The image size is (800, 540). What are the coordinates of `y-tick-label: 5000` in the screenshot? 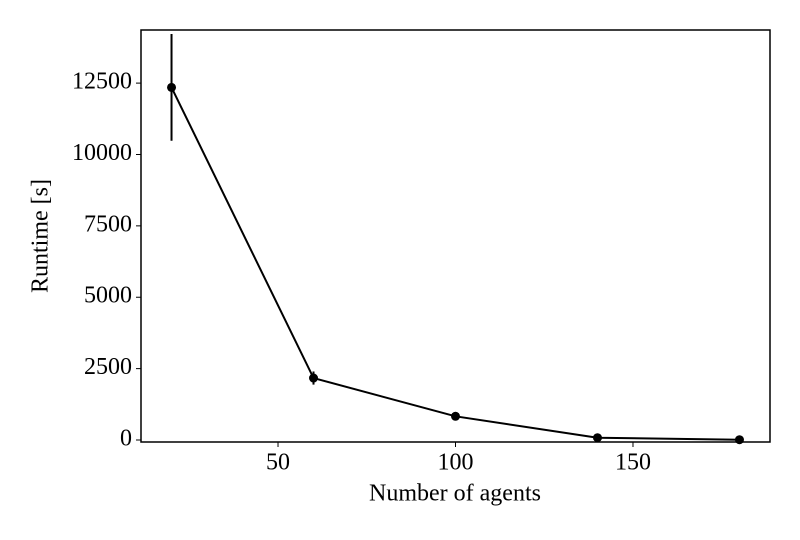 It's located at (108, 296).